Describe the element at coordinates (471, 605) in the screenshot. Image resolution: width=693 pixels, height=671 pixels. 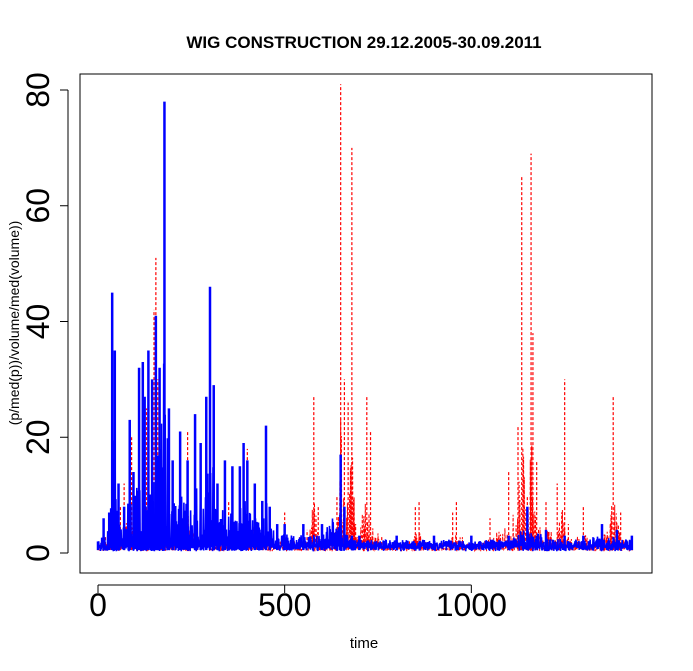
I see `x-tick-label: 1000` at that location.